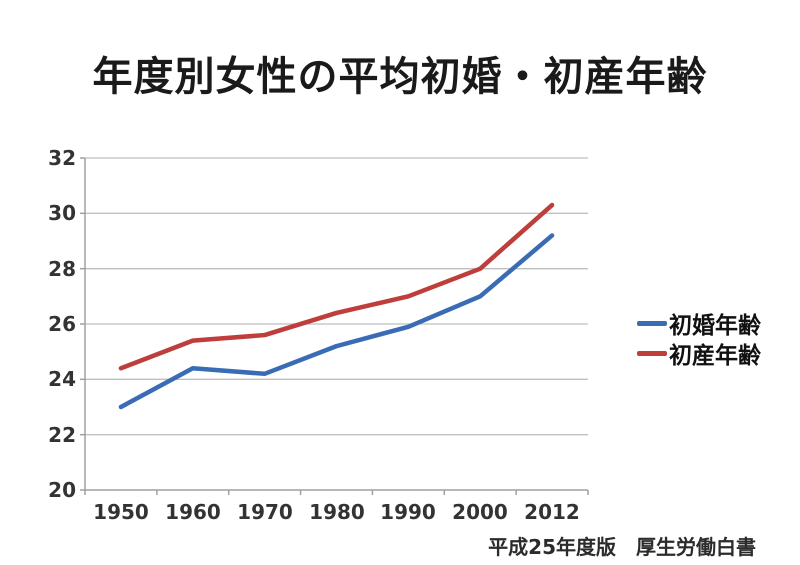 Image resolution: width=800 pixels, height=565 pixels. Describe the element at coordinates (480, 512) in the screenshot. I see `x-tick-label: 2000` at that location.